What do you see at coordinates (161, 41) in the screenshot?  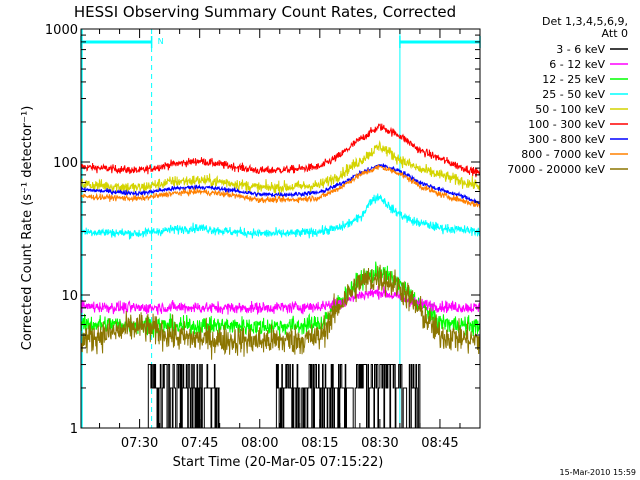 I see `night-annotation: N` at bounding box center [161, 41].